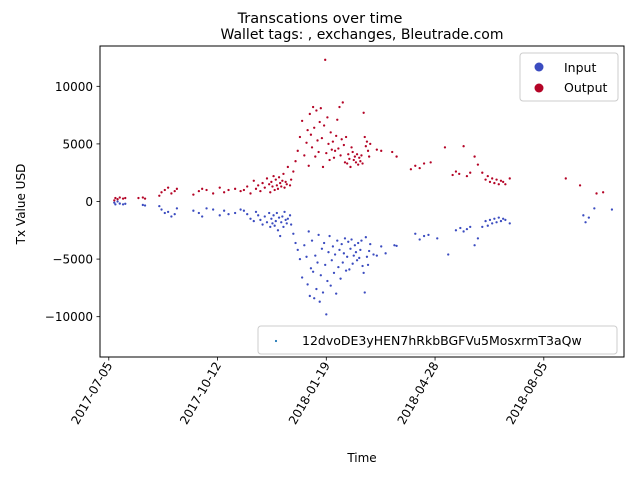 The width and height of the screenshot is (640, 480). What do you see at coordinates (72, 260) in the screenshot?
I see `y-tick-label: −5000` at bounding box center [72, 260].